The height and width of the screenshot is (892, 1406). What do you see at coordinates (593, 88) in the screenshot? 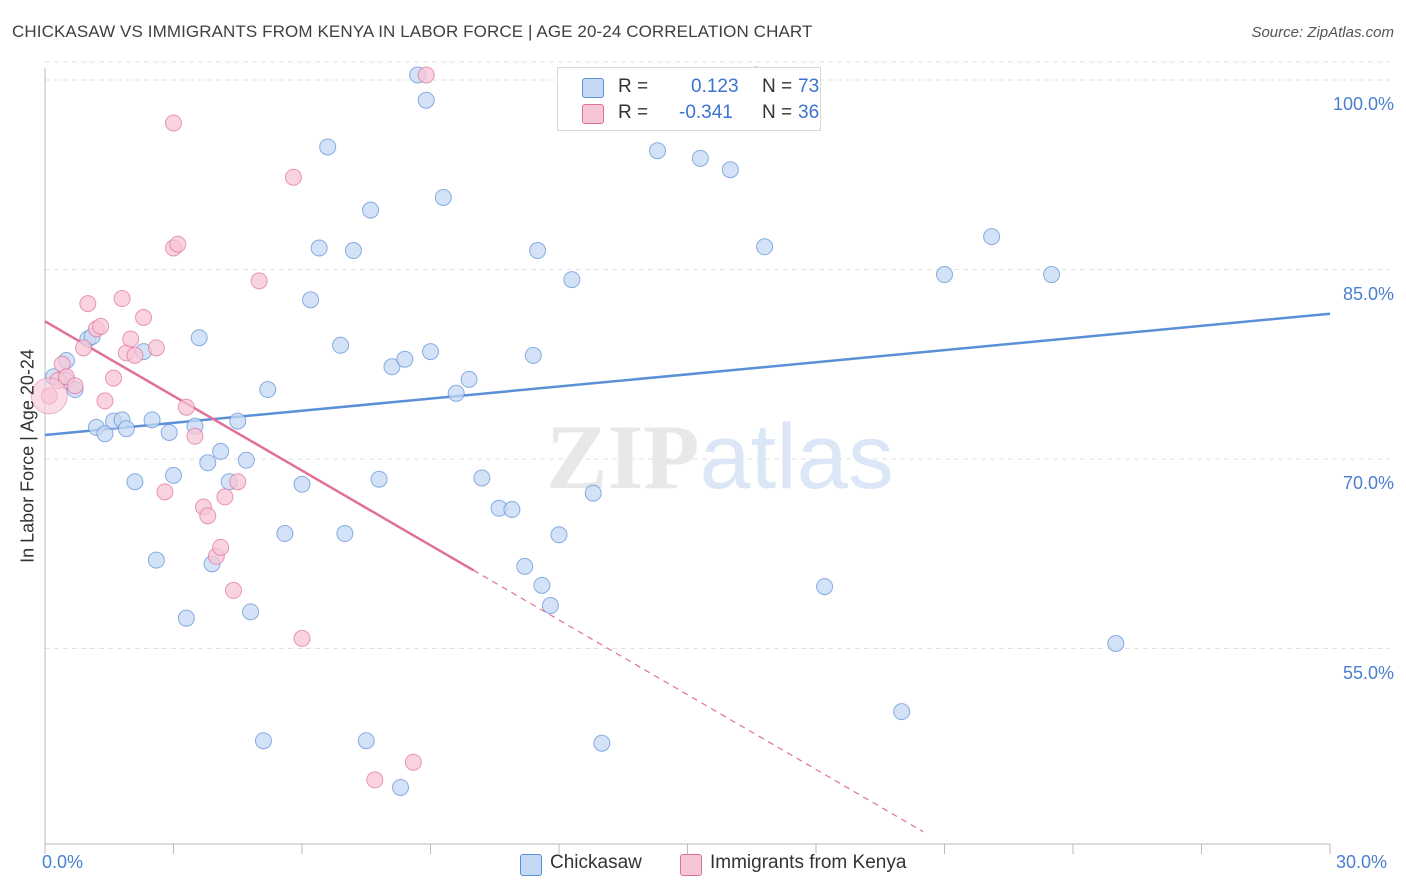
I see `legend-swatch-blue` at bounding box center [593, 88].